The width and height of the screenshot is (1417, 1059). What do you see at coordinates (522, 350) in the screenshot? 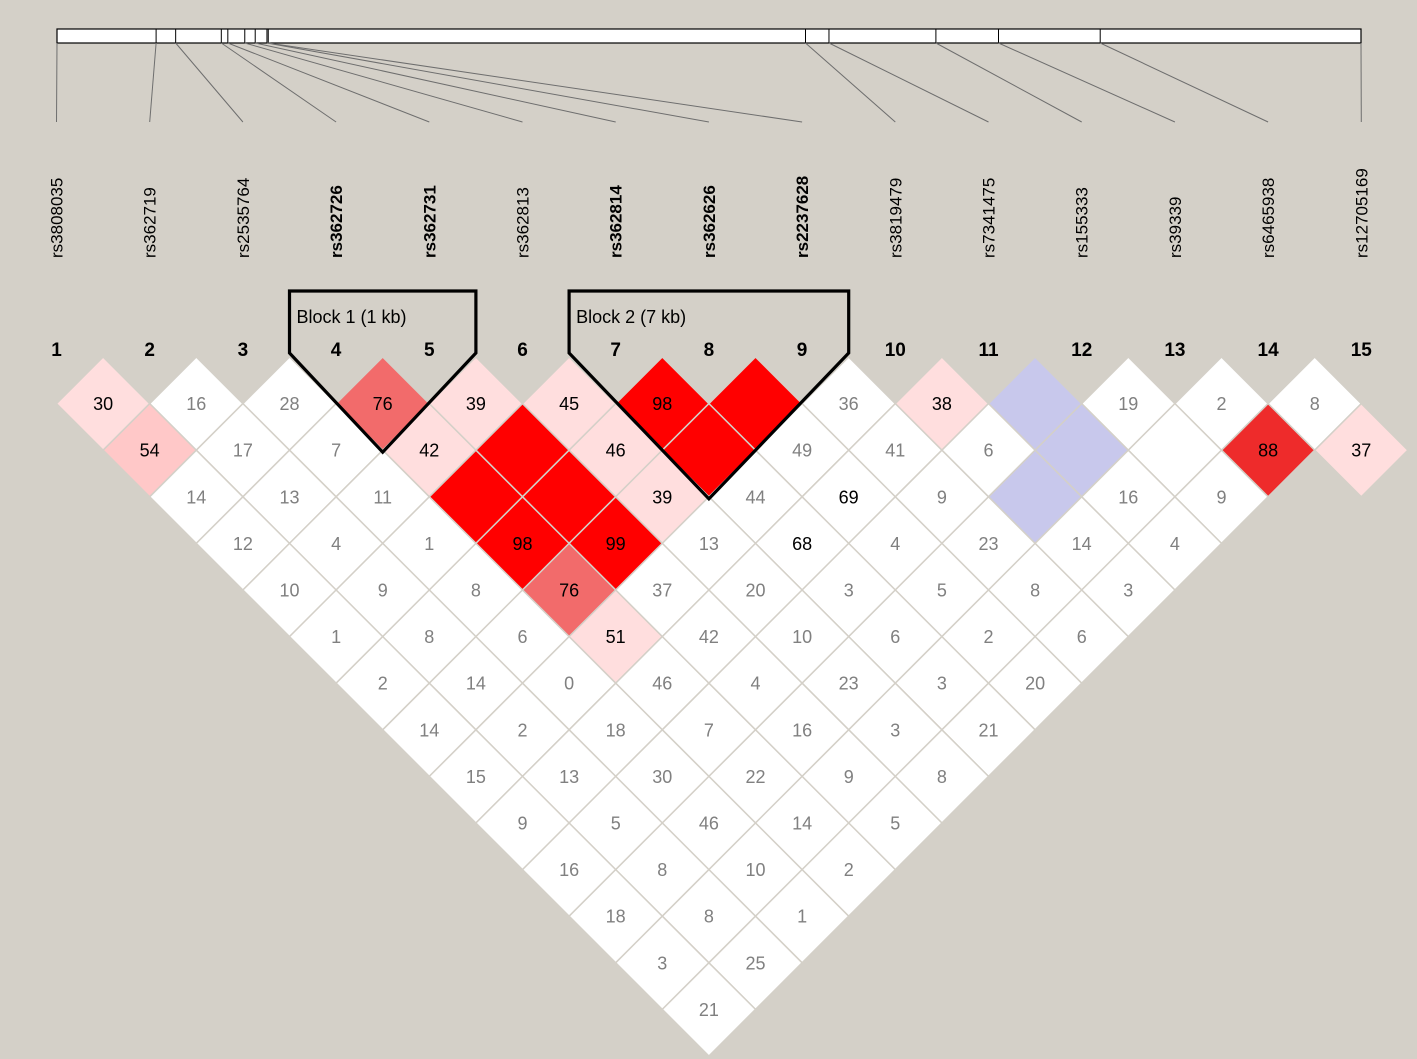
I see `snp-index-number: 6` at bounding box center [522, 350].